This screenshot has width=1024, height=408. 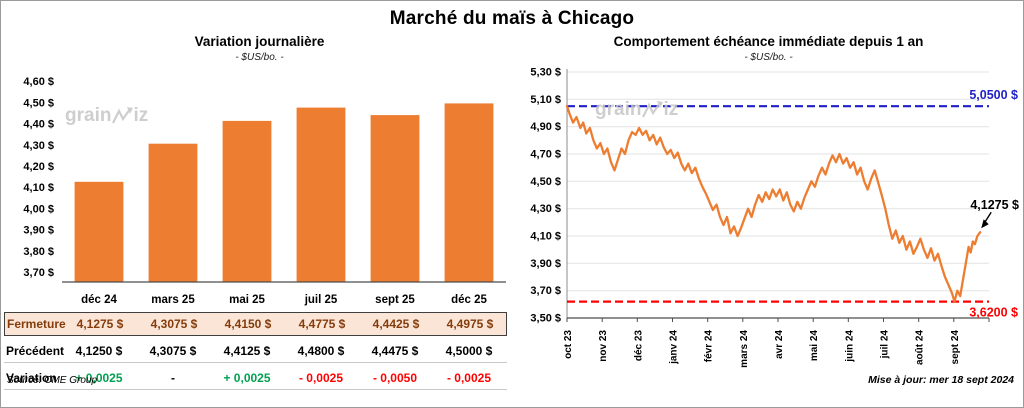 What do you see at coordinates (321, 350) in the screenshot?
I see `table-cell: 4,4800 $` at bounding box center [321, 350].